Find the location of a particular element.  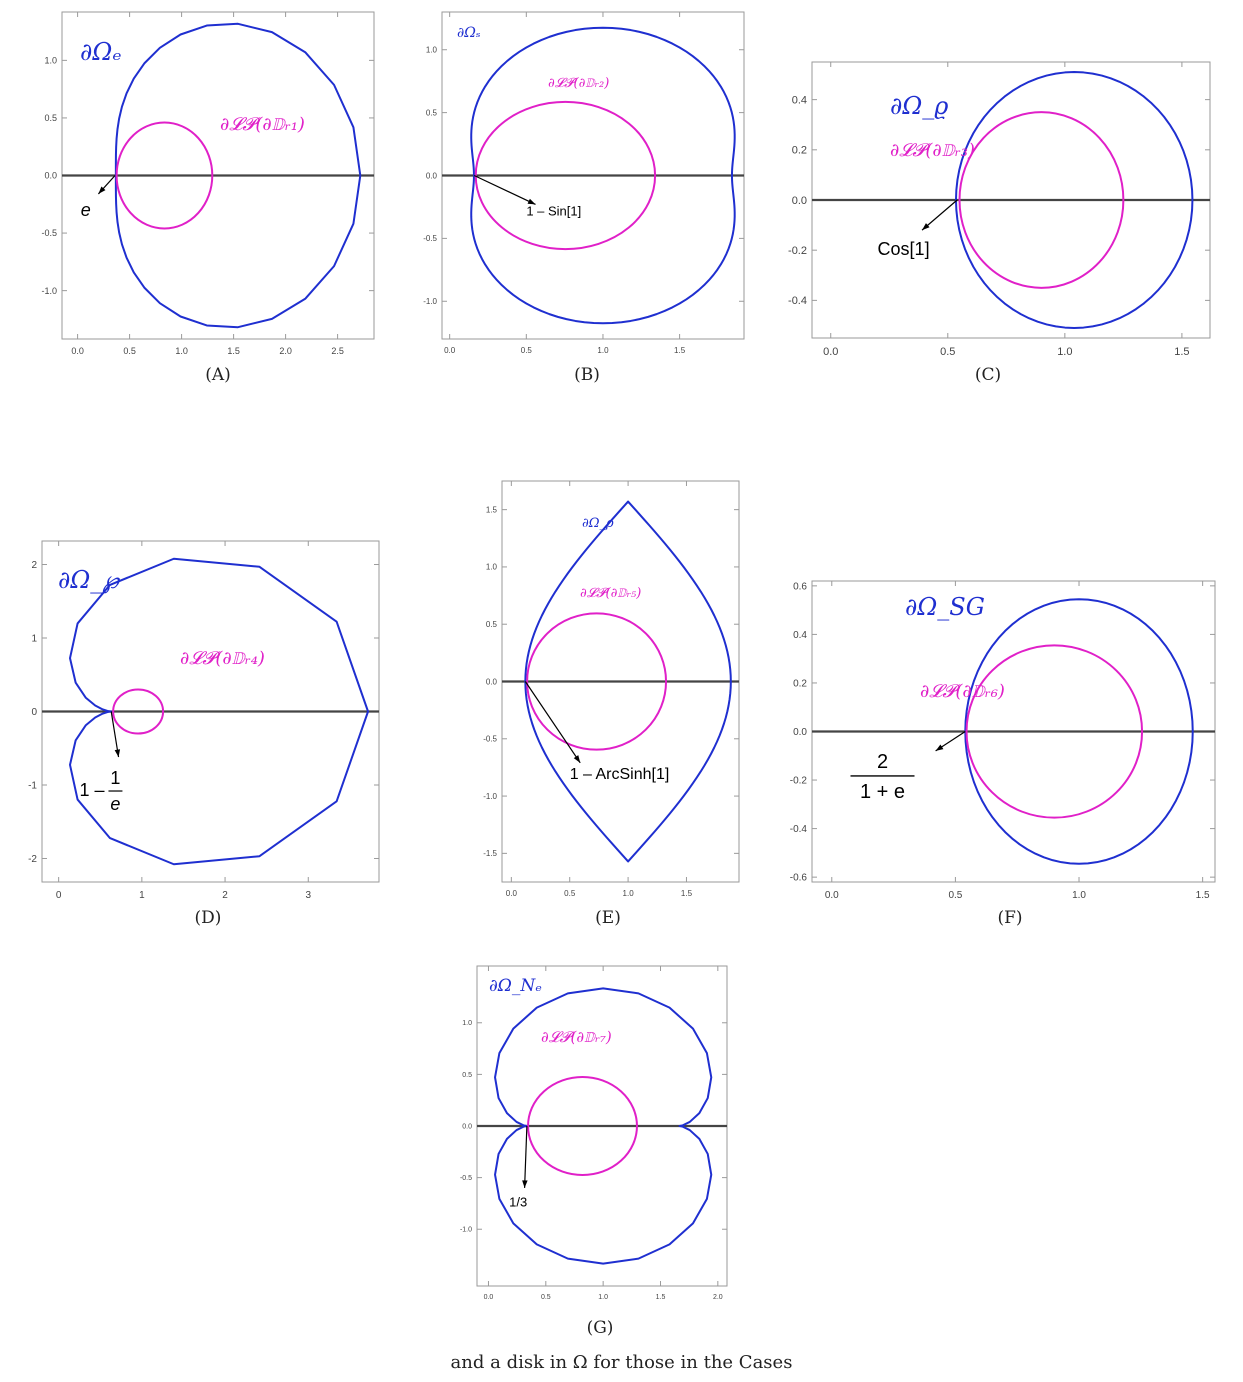

point-annotation: e is located at coordinates (86, 210).